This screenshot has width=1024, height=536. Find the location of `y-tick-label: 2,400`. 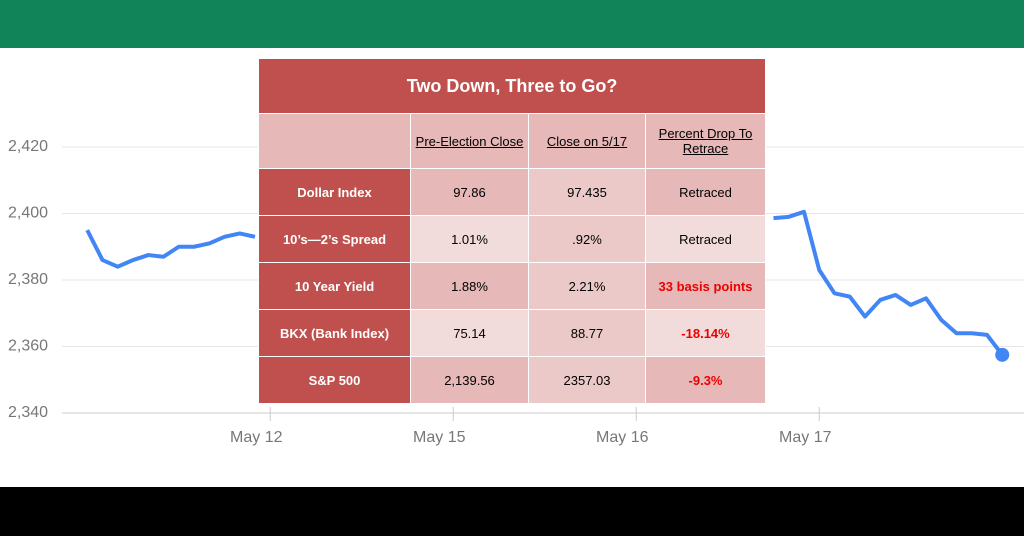

y-tick-label: 2,400 is located at coordinates (28, 213).